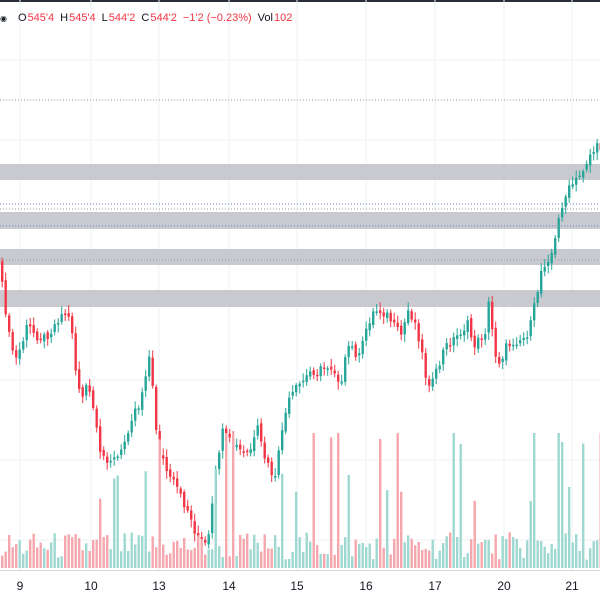  I want to click on open-value: 545'4, so click(41, 18).